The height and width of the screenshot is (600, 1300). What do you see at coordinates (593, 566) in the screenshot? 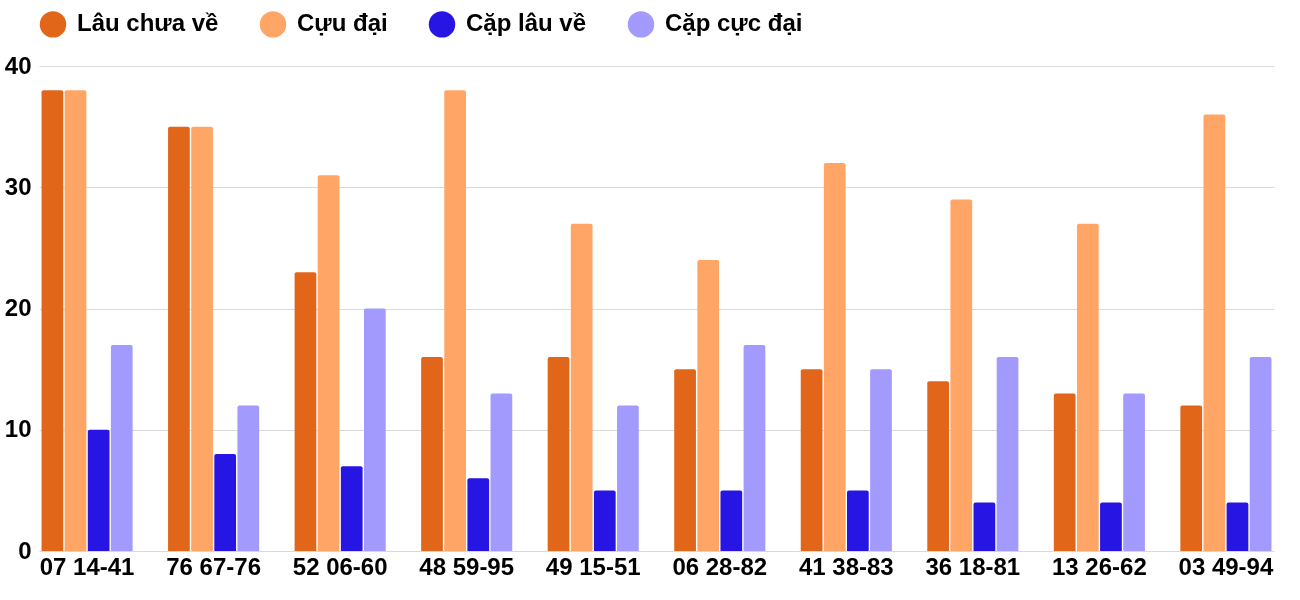
I see `x-tick-label: 49 15-51` at bounding box center [593, 566].